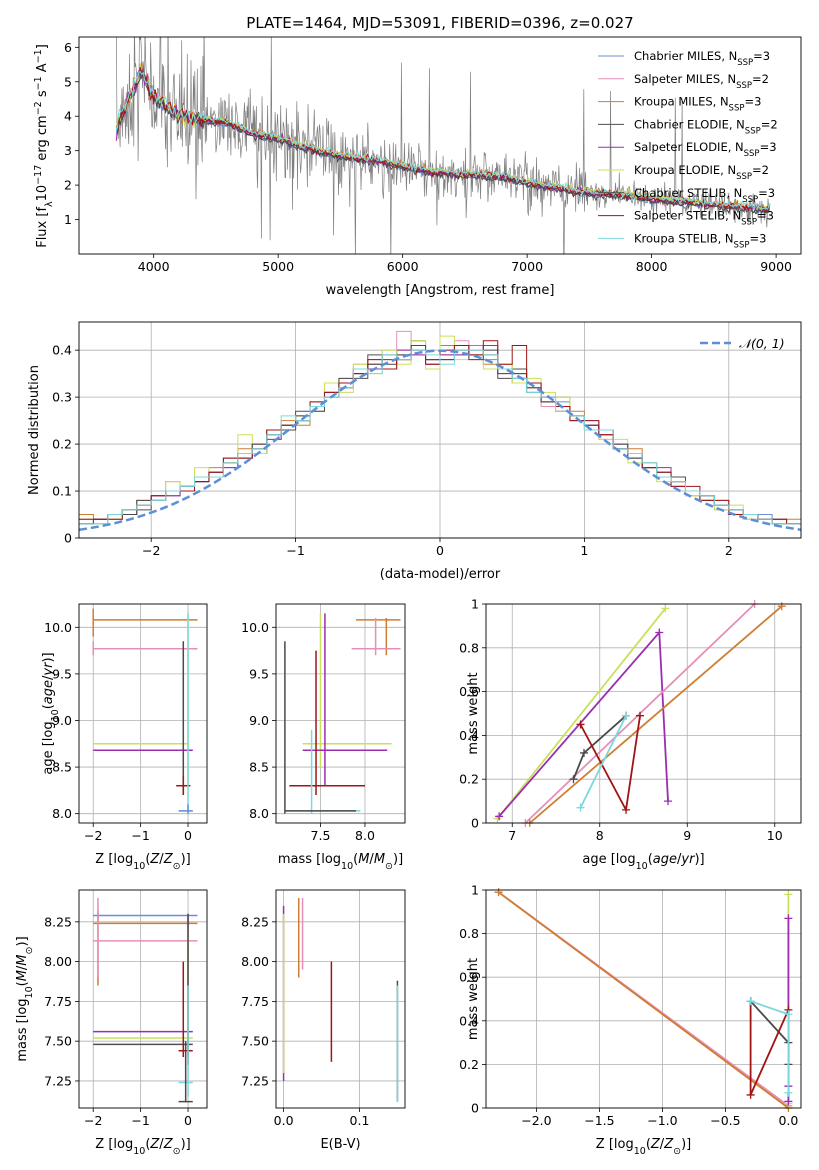  I want to click on x-tick-label: 10, so click(775, 835).